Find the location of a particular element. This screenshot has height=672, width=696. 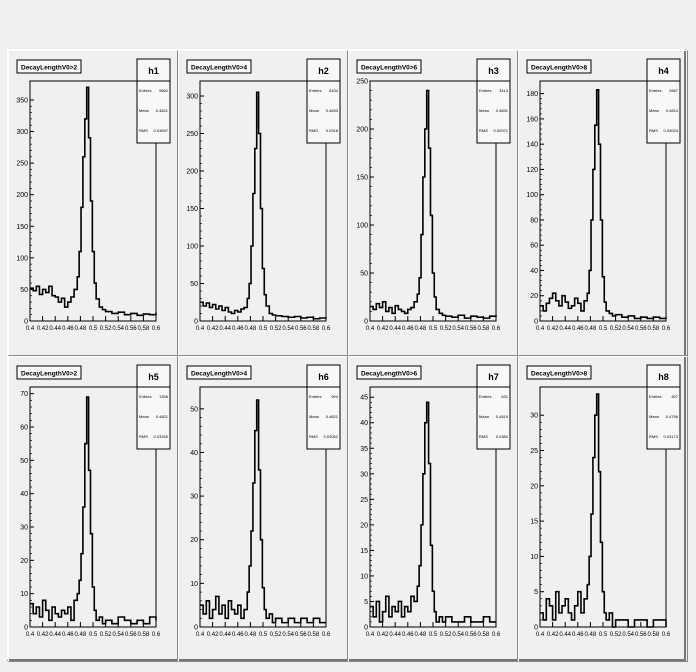

y-tick-label: 50 is located at coordinates (364, 274).